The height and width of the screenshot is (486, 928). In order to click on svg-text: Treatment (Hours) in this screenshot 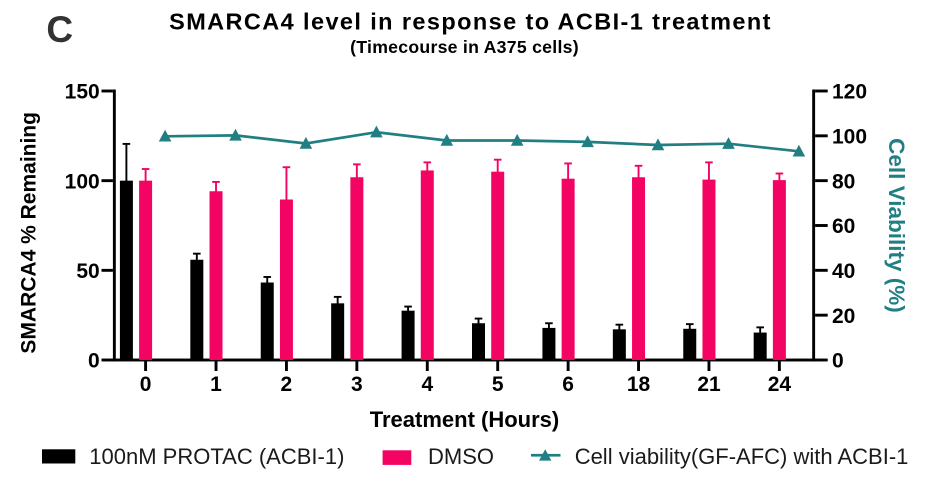, I will do `click(464, 419)`.